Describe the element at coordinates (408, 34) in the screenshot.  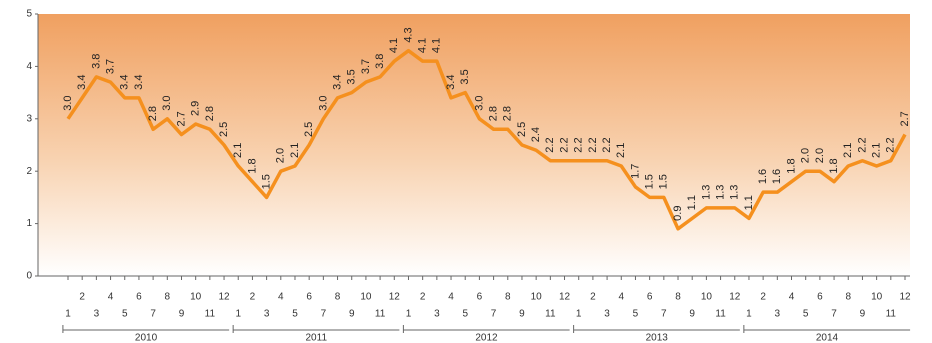
I see `value-label: 4.3` at that location.